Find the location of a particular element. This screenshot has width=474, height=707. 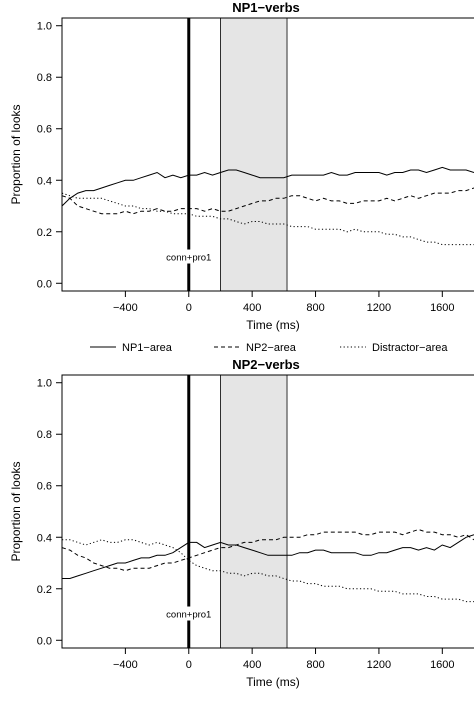

legend: NP1−area NP2−area Distractor−area is located at coordinates (269, 348).